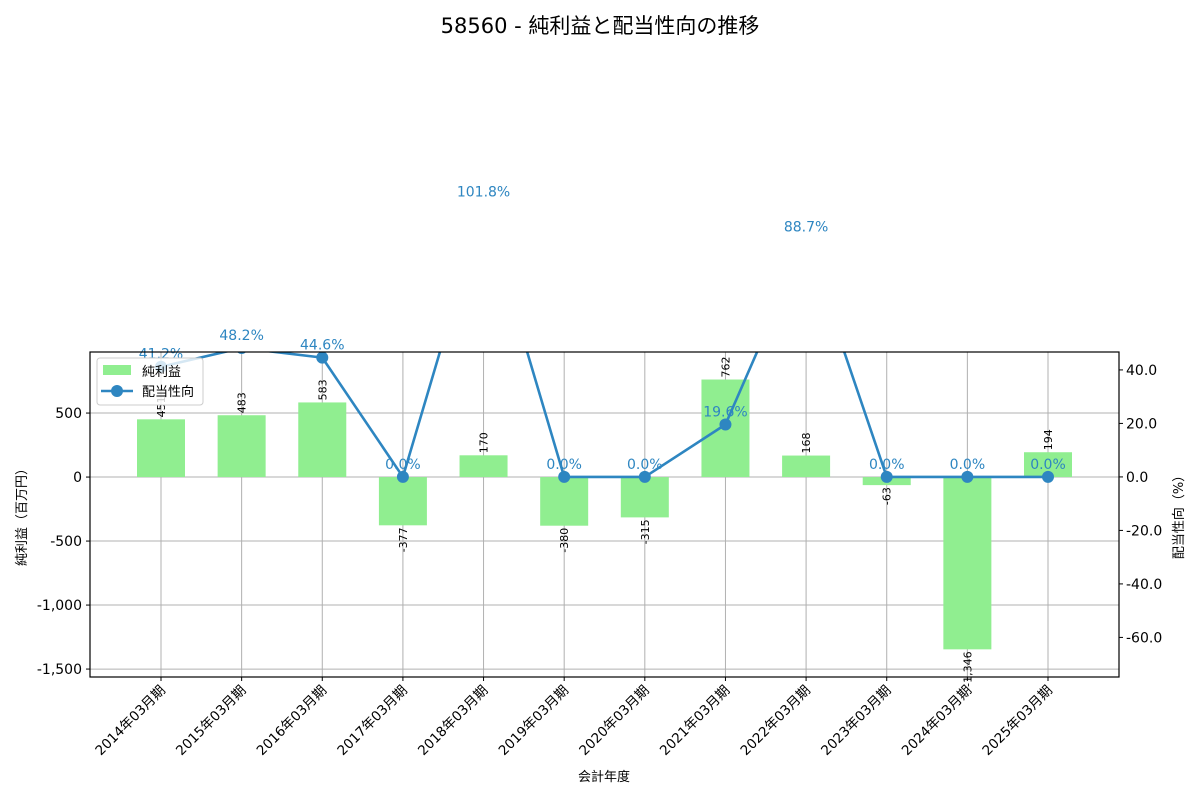  What do you see at coordinates (725, 412) in the screenshot?
I see `payout-ratio-label: 19.6%` at bounding box center [725, 412].